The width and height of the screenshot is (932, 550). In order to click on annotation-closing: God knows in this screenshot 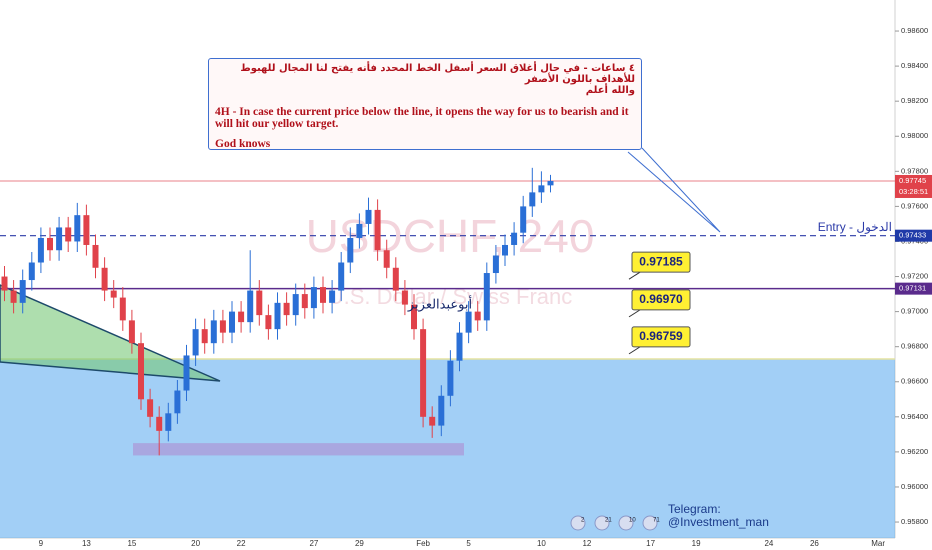, I will do `click(243, 144)`.